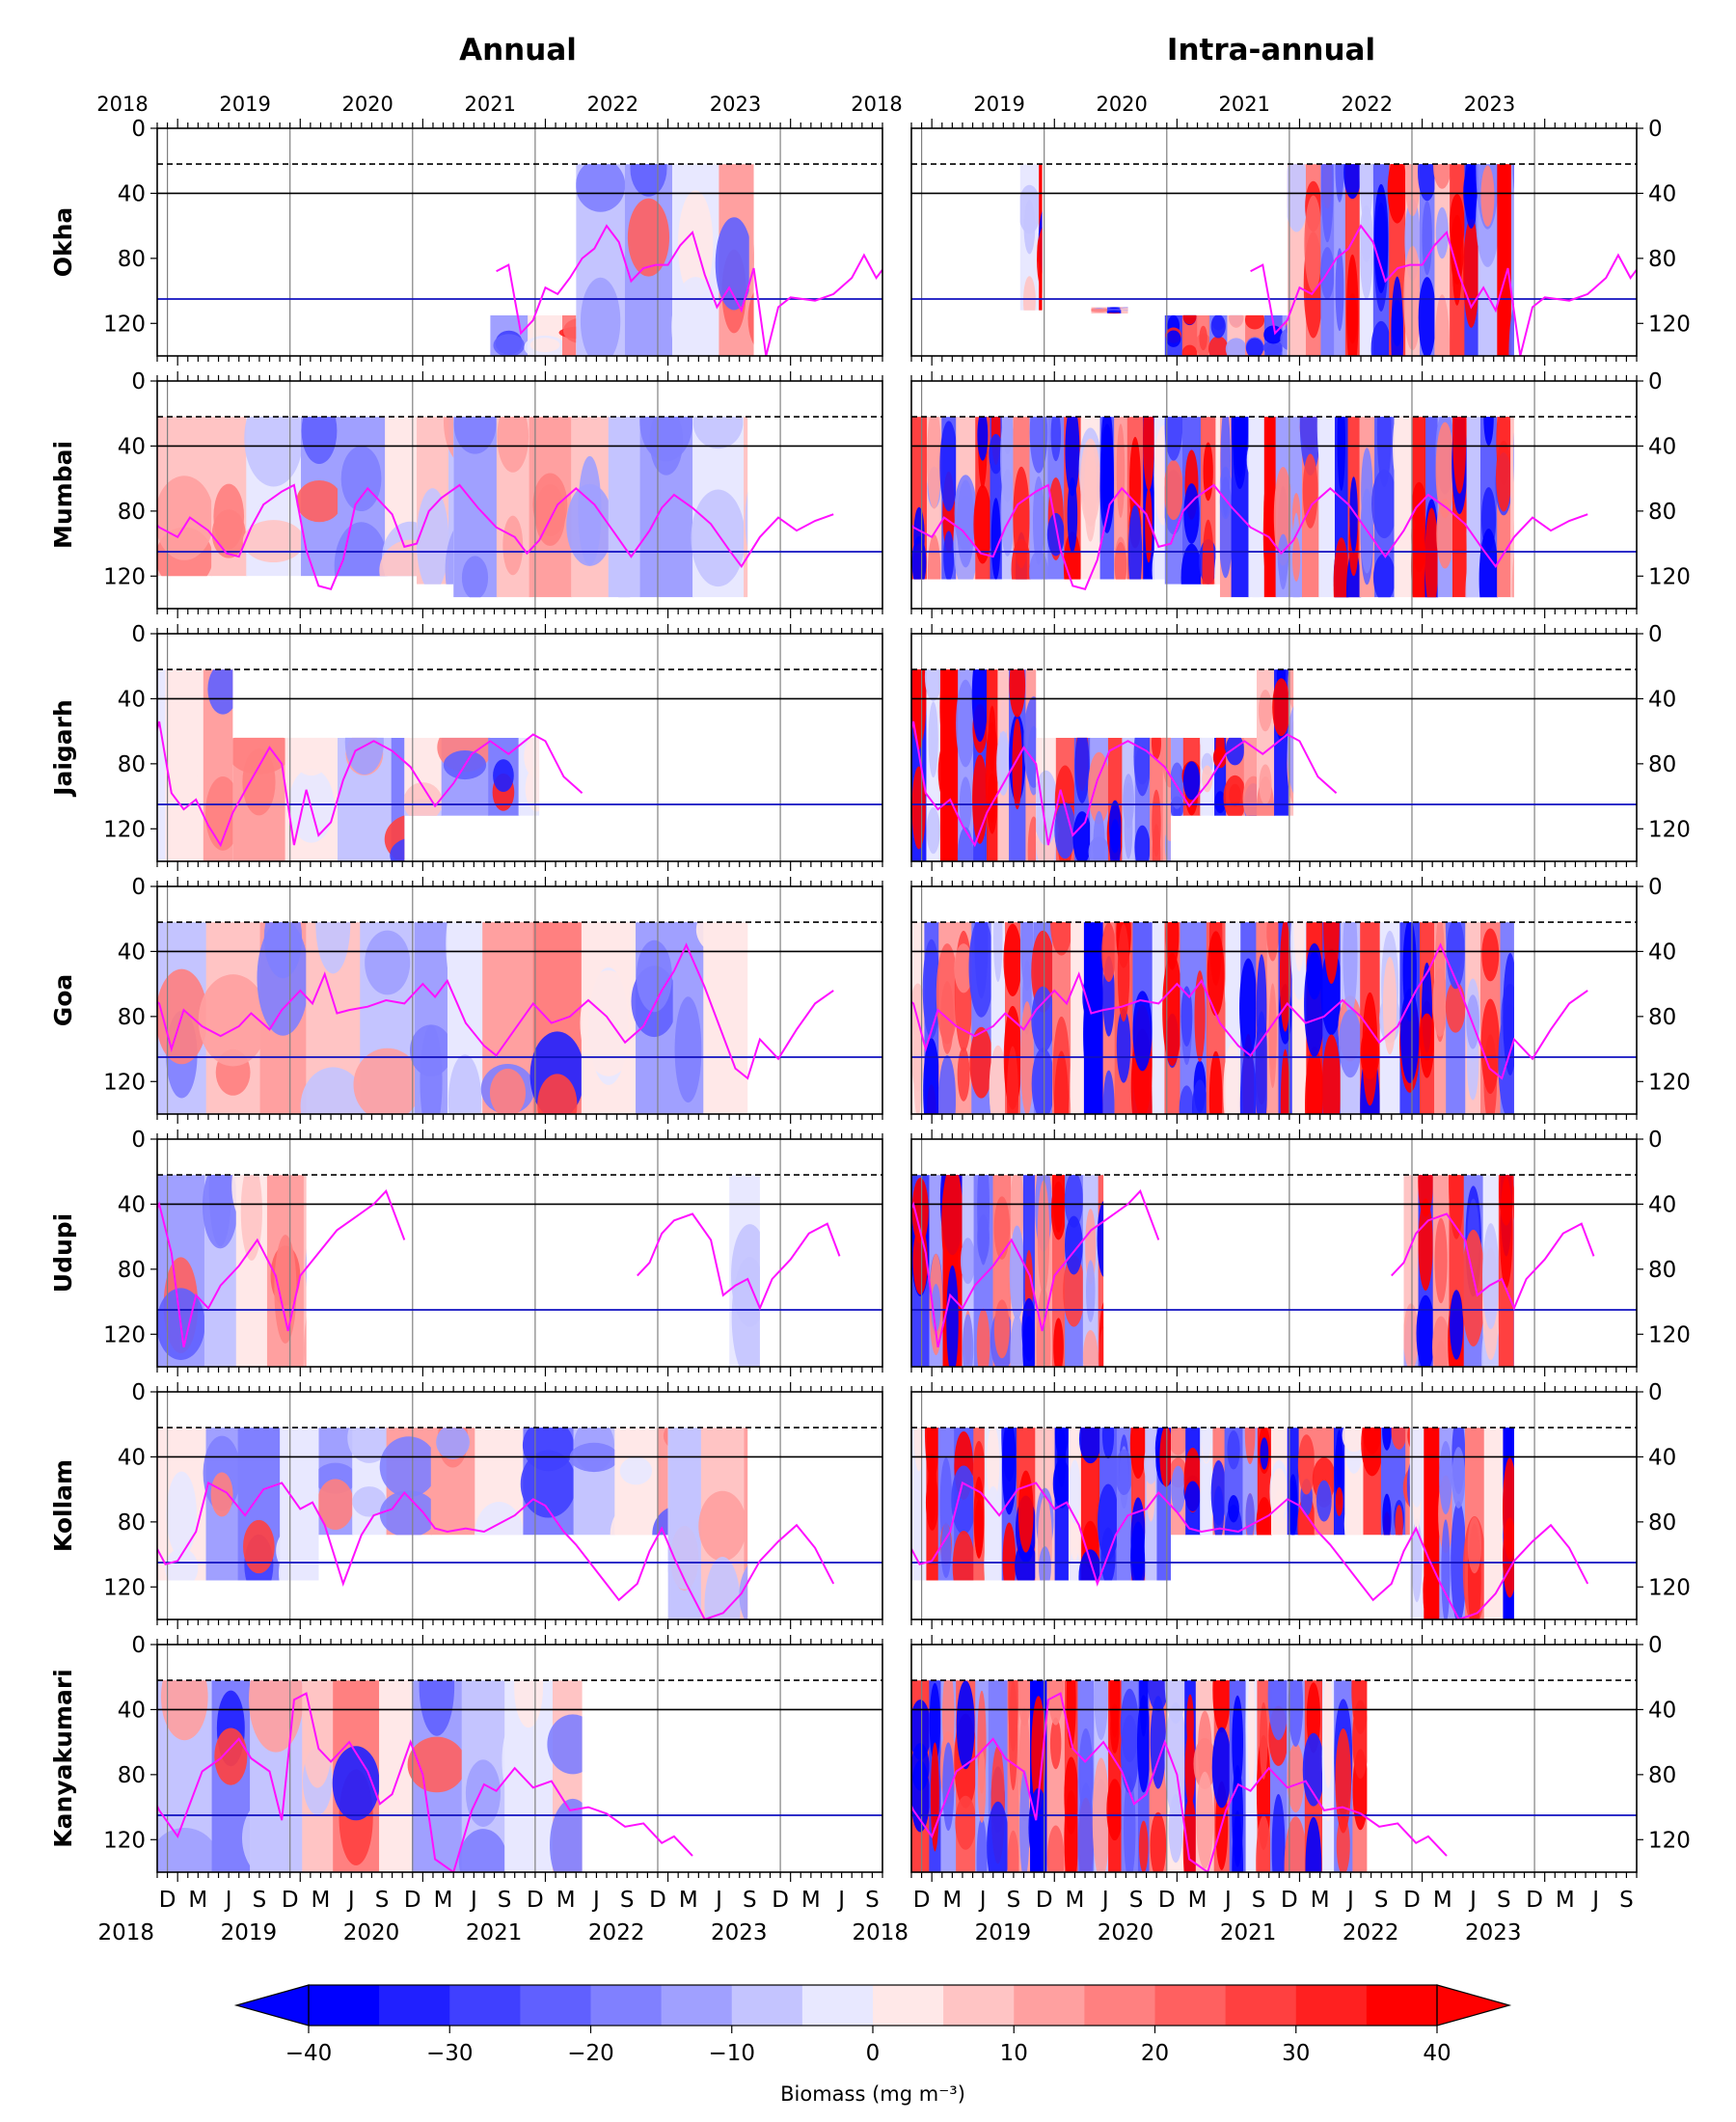 The height and width of the screenshot is (2122, 1736). Describe the element at coordinates (495, 1933) in the screenshot. I see `bottom-year-label: 2021` at that location.